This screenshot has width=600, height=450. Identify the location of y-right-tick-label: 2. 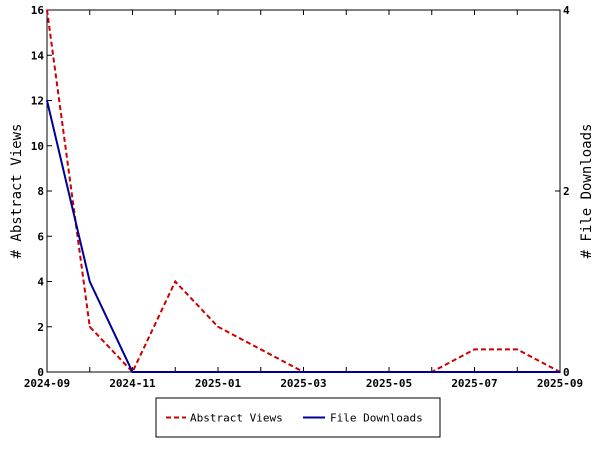
(566, 191).